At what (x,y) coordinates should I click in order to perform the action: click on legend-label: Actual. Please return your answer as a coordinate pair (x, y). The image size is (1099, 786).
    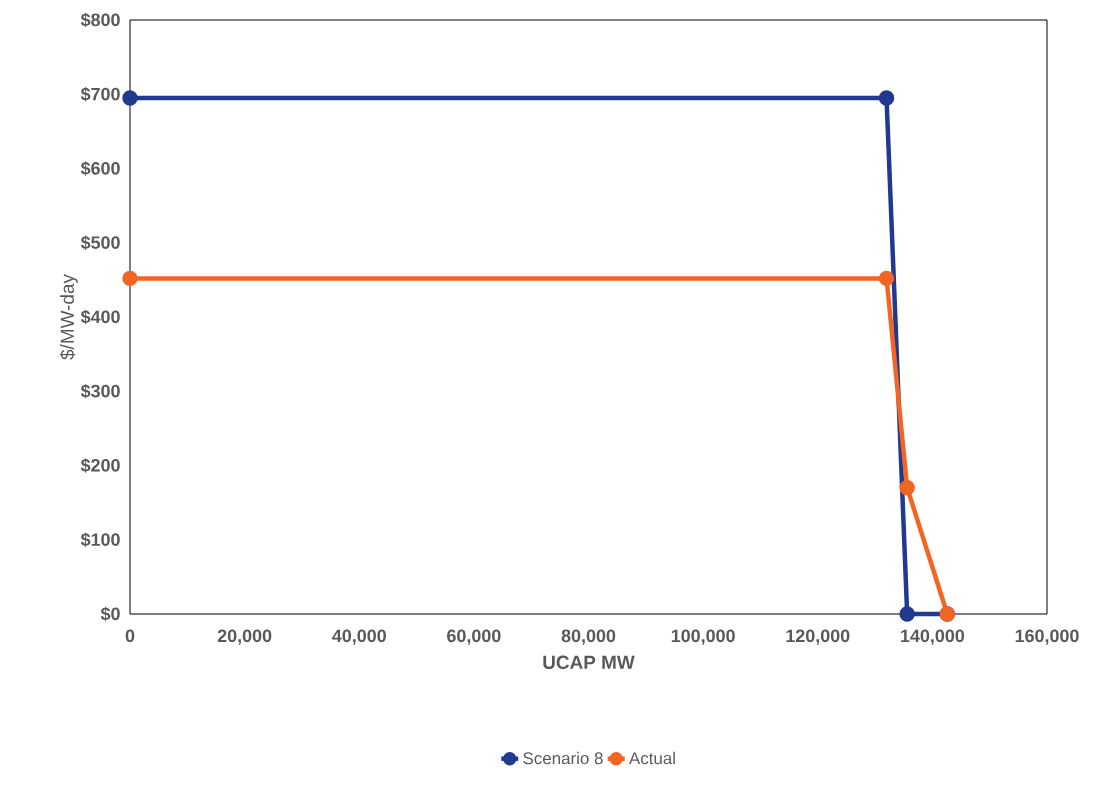
    Looking at the image, I should click on (651, 758).